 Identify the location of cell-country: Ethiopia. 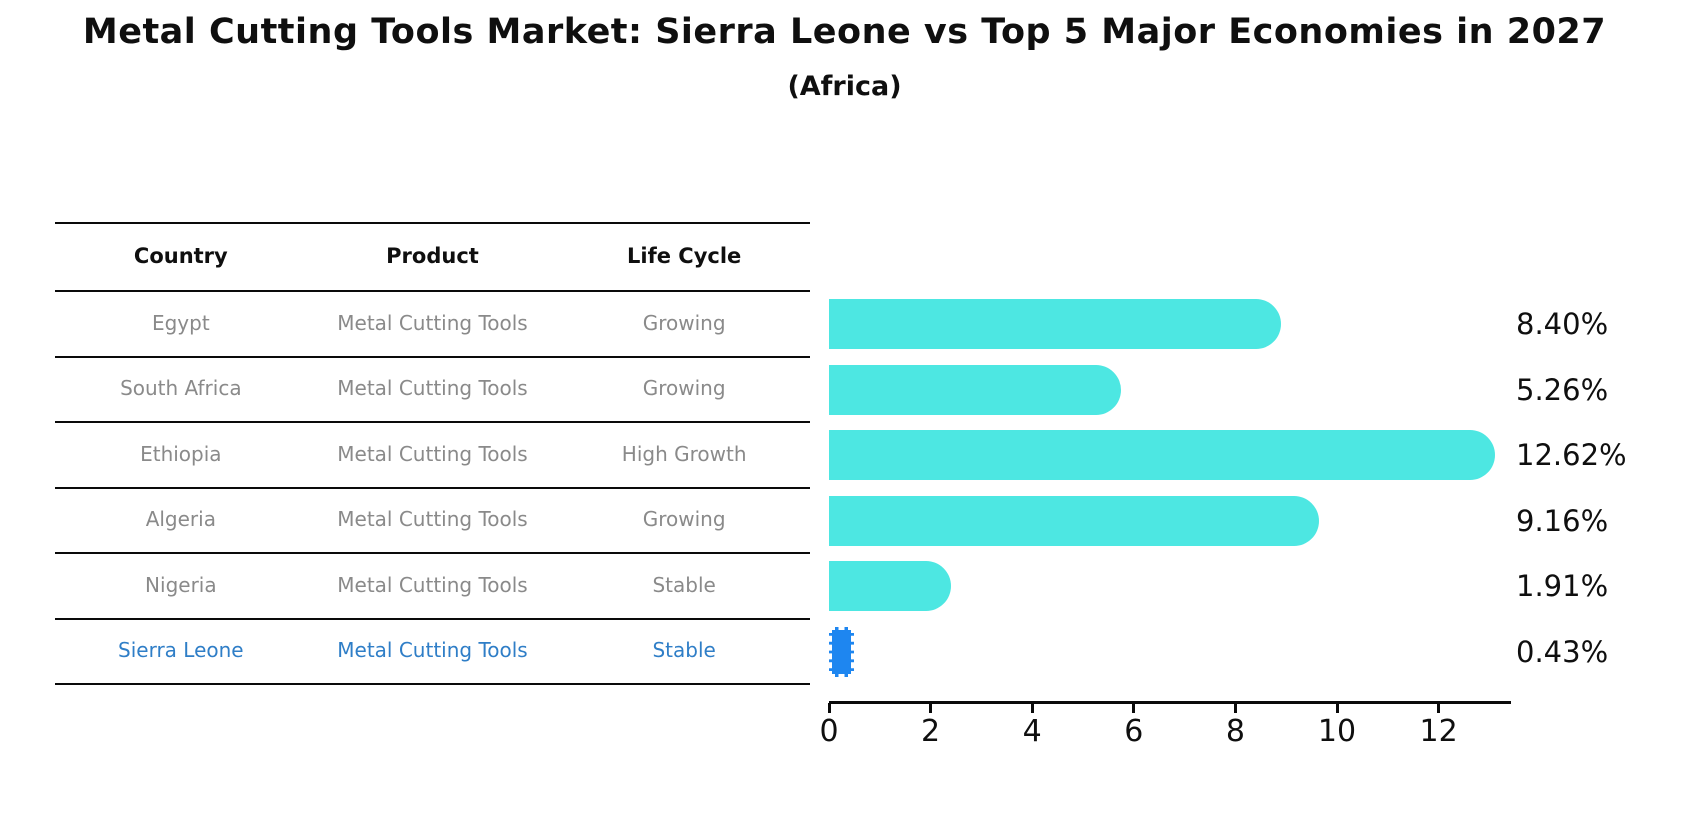
(181, 453).